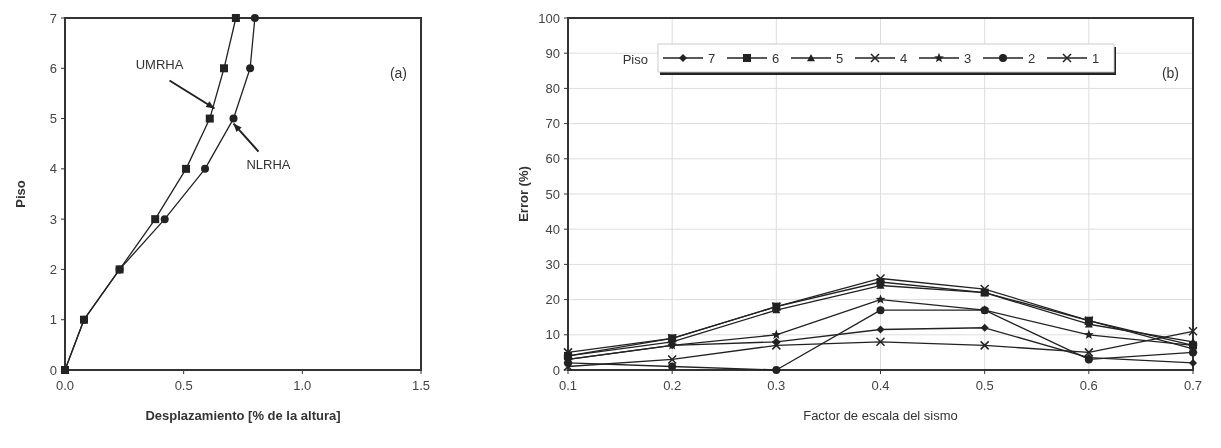 The height and width of the screenshot is (448, 1221). Describe the element at coordinates (1088, 385) in the screenshot. I see `x-tick-label: 0.6` at that location.